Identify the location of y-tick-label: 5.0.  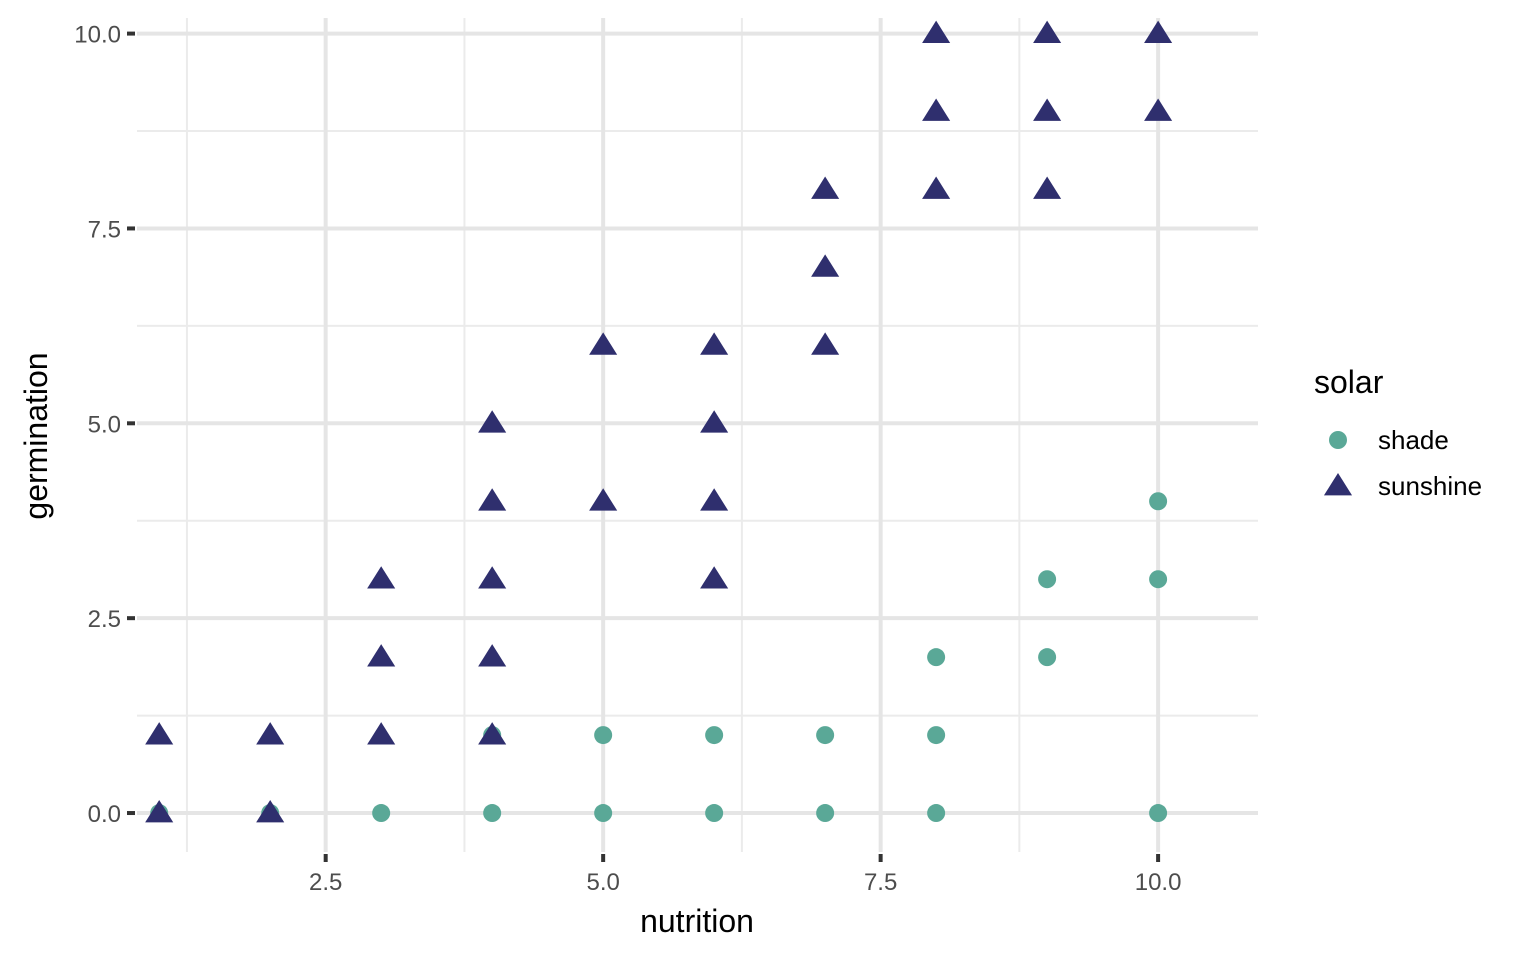
(104, 424).